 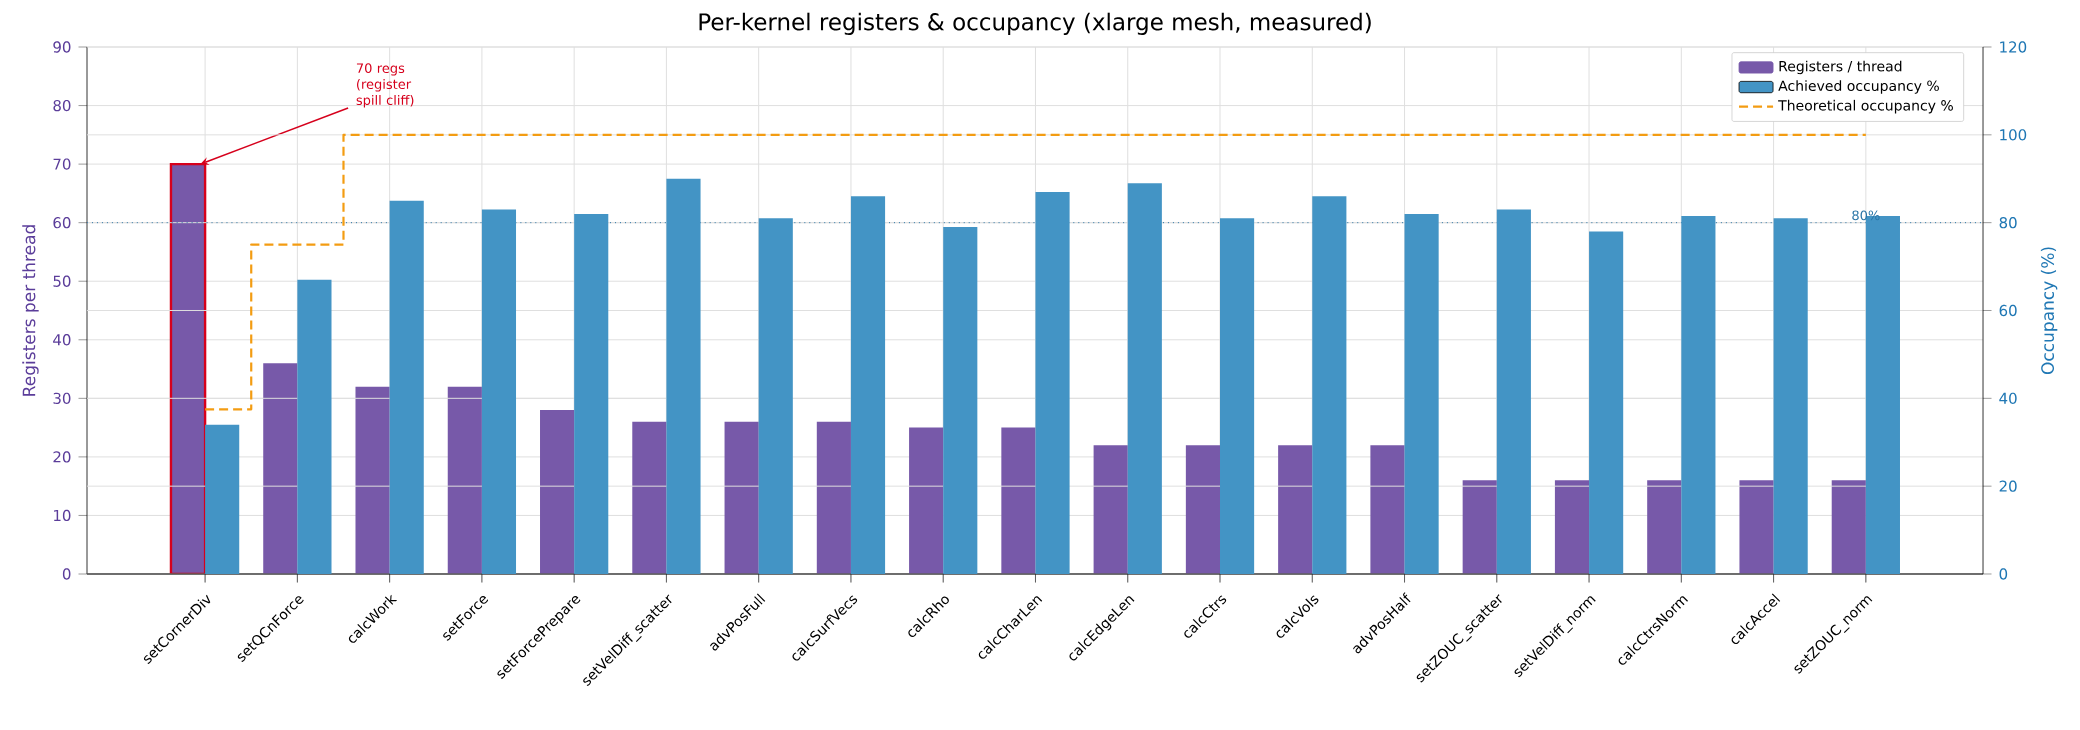 What do you see at coordinates (2003, 574) in the screenshot?
I see `y2-tick-label: 0` at bounding box center [2003, 574].